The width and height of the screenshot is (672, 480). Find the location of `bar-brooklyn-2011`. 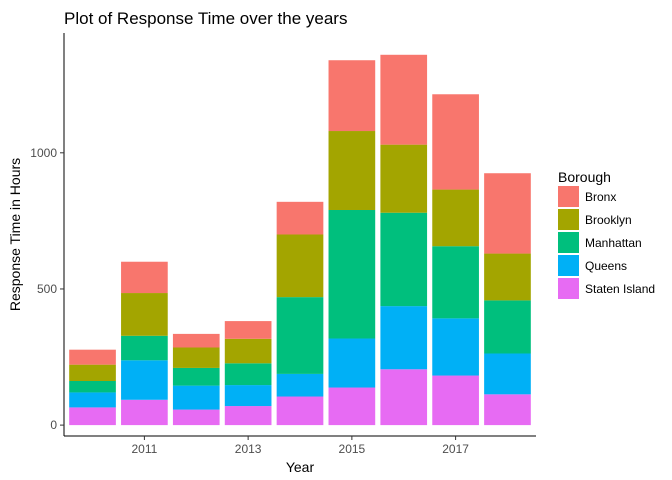

bar-brooklyn-2011 is located at coordinates (144, 314).